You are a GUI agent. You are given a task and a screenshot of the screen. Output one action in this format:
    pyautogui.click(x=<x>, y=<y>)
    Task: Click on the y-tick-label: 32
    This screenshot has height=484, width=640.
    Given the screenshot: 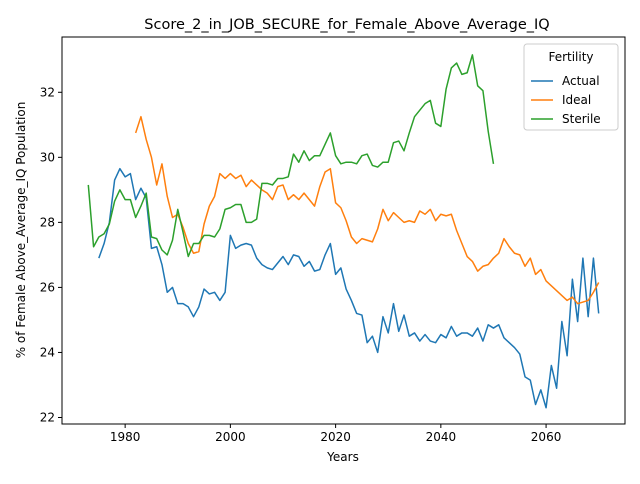 What is the action you would take?
    pyautogui.click(x=47, y=92)
    